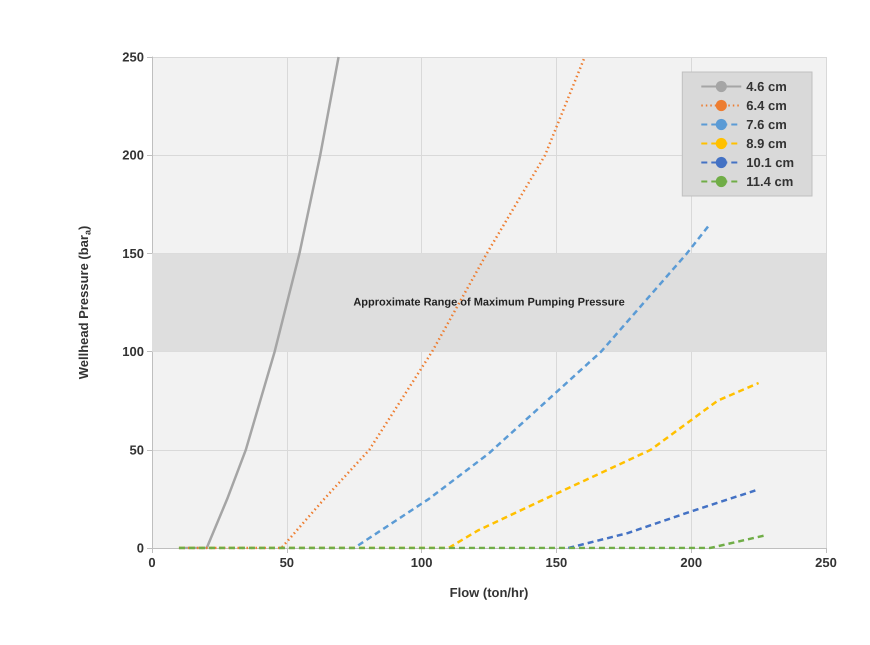 The height and width of the screenshot is (645, 870). I want to click on y-tick-label: 100, so click(133, 352).